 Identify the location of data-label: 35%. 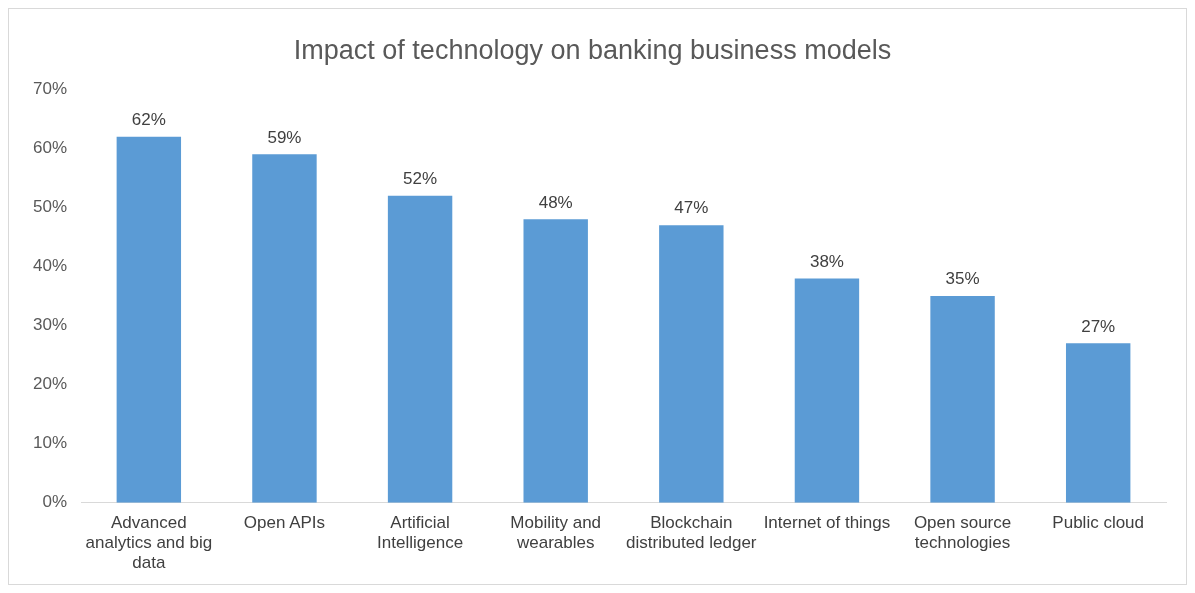
(962, 279).